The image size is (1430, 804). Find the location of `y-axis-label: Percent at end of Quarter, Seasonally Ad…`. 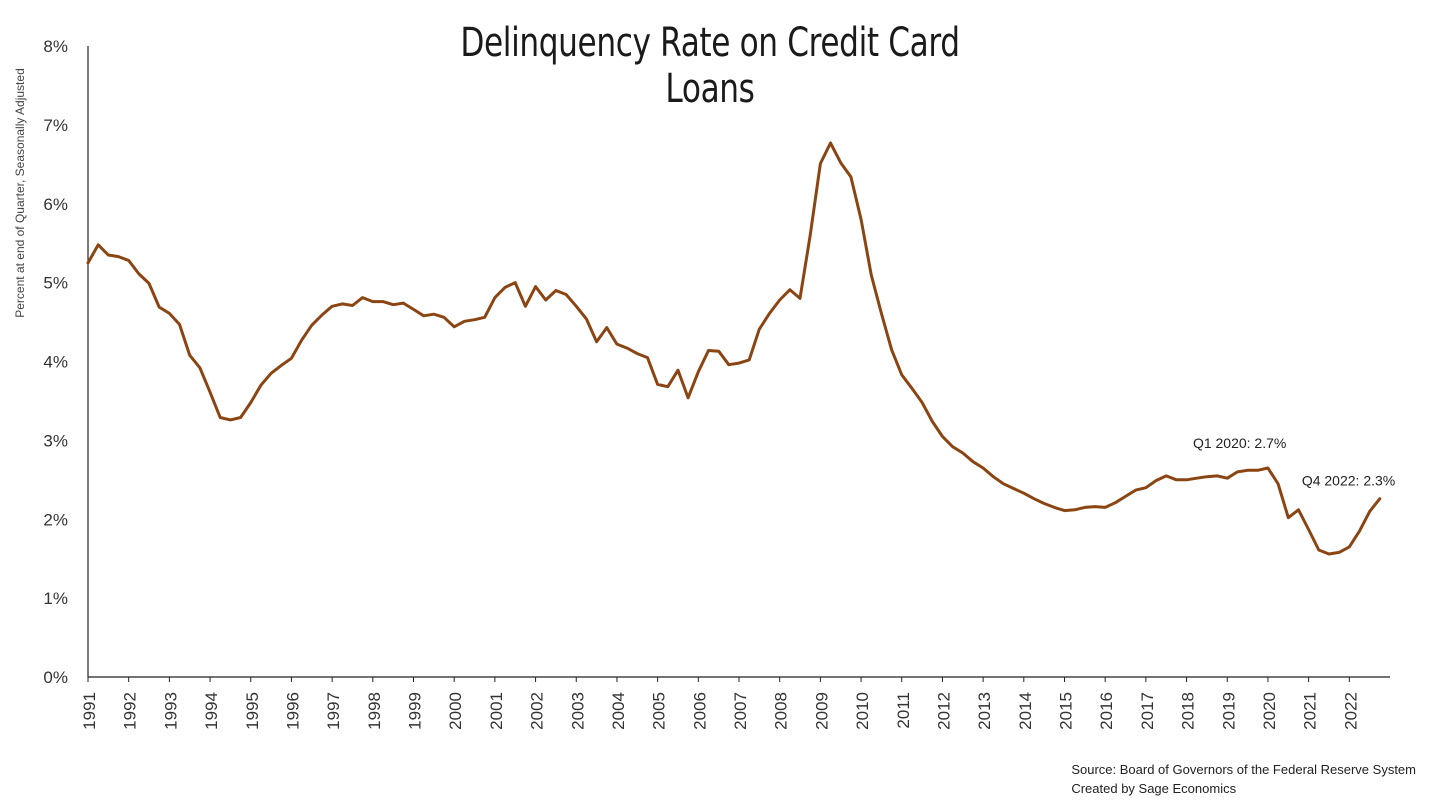

y-axis-label: Percent at end of Quarter, Seasonally Ad… is located at coordinates (20, 193).